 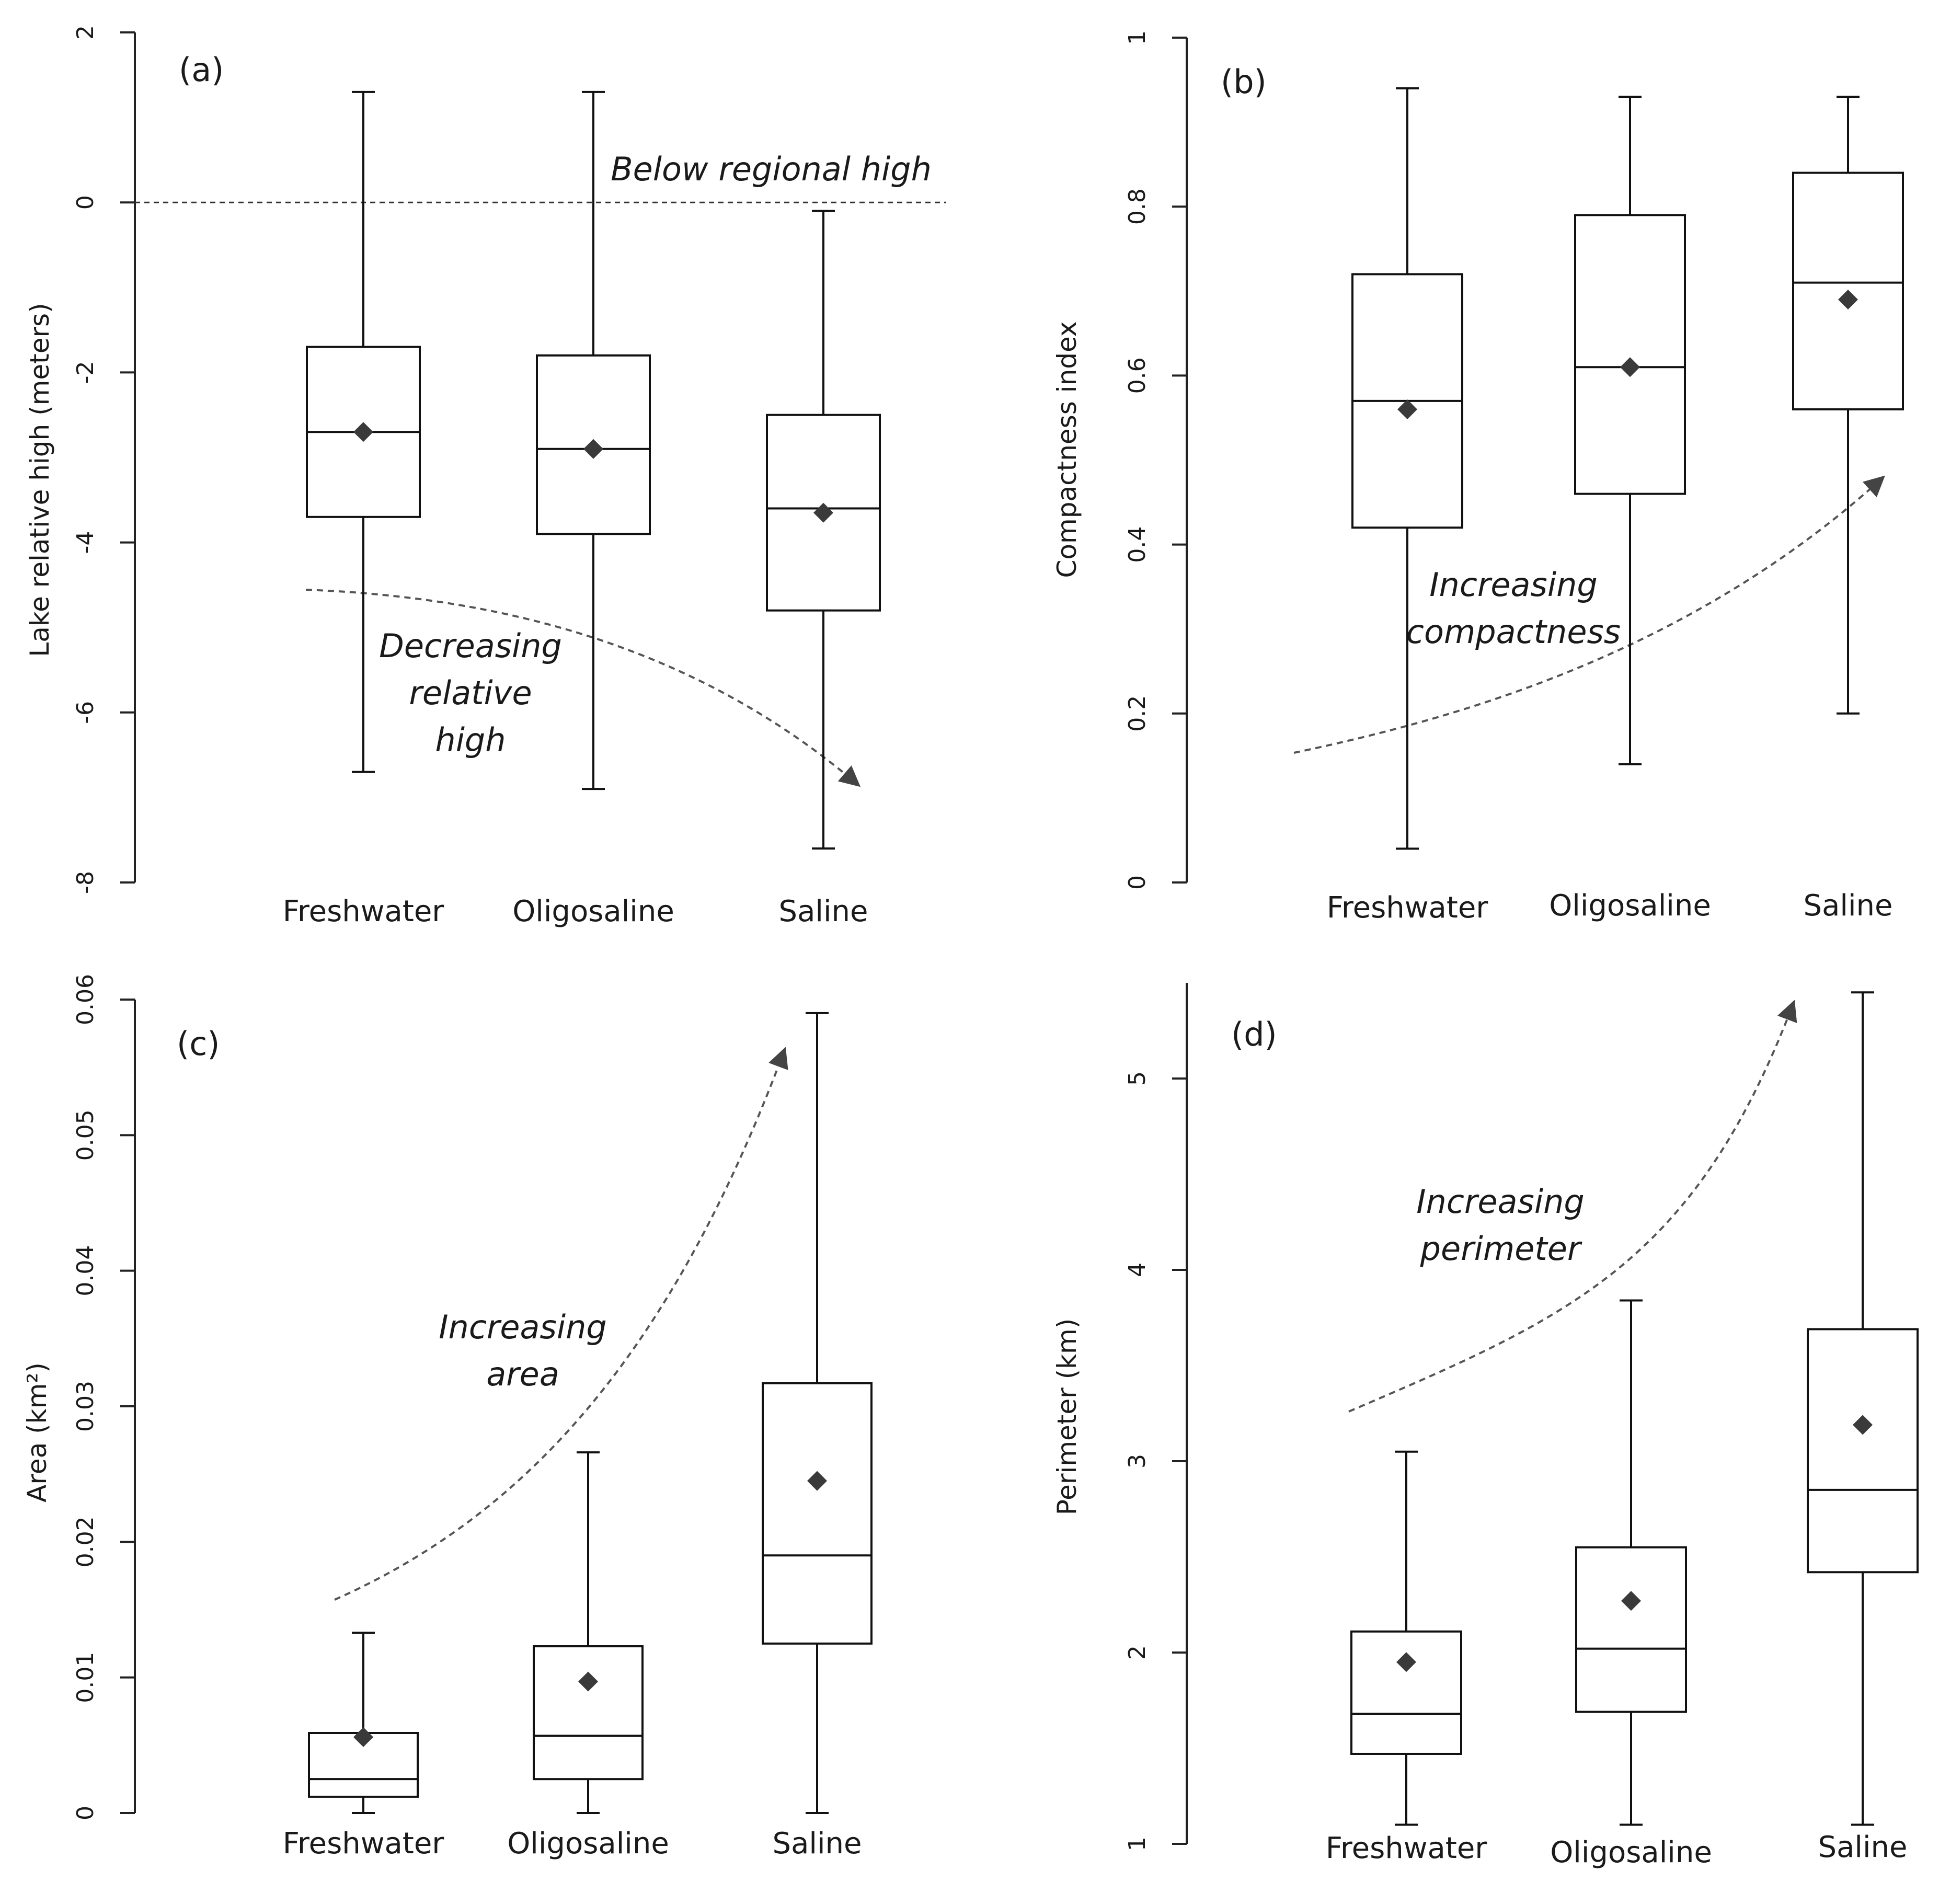 I want to click on y-tick-label: 0.02, so click(x=85, y=1542).